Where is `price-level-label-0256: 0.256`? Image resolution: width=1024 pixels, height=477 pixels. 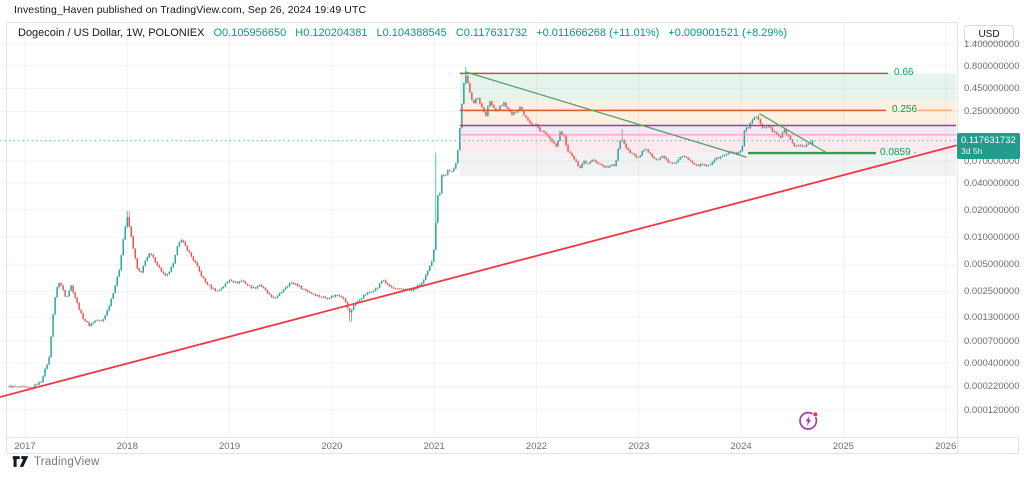
price-level-label-0256: 0.256 is located at coordinates (905, 110).